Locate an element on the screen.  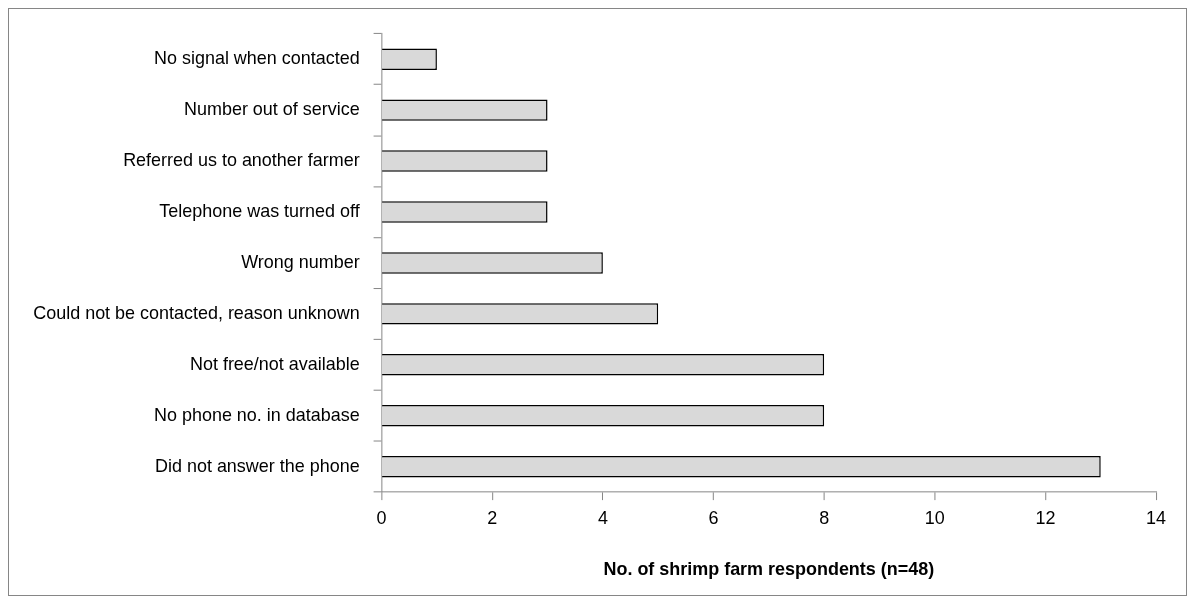
x-tick-label: 14 is located at coordinates (1156, 517).